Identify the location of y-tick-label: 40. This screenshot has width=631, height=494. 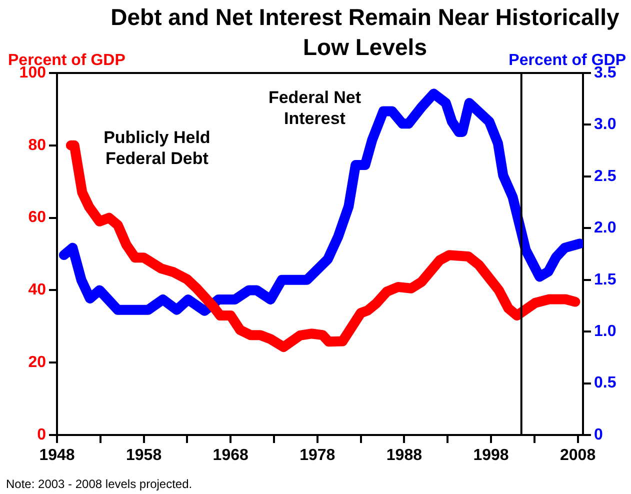
(37, 290).